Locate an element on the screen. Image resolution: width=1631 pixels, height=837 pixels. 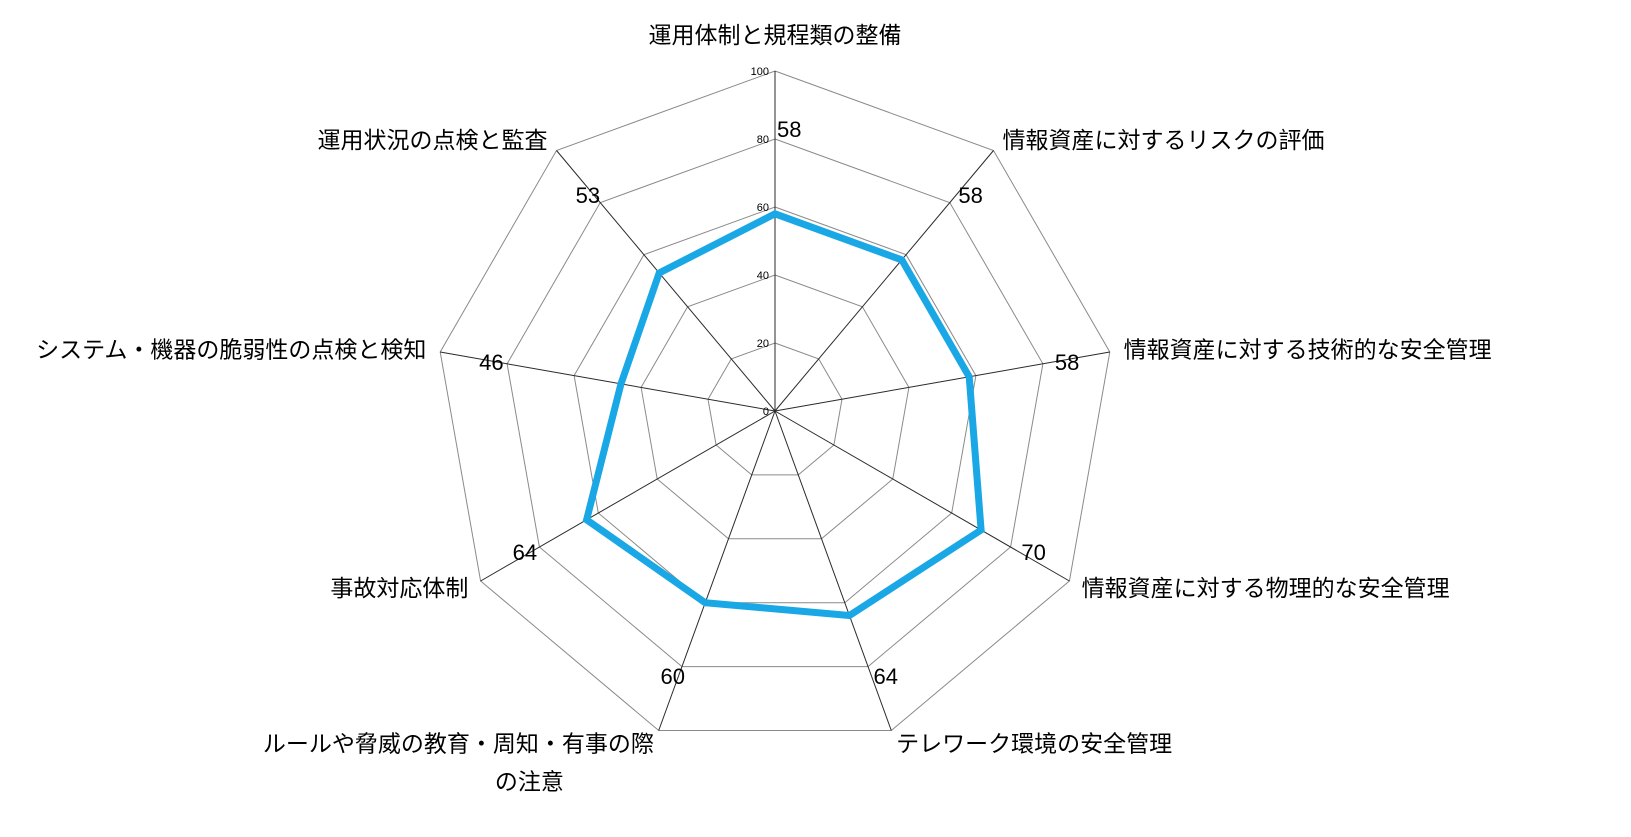
axis-category-label: 運用状況の点検と監査 is located at coordinates (433, 141).